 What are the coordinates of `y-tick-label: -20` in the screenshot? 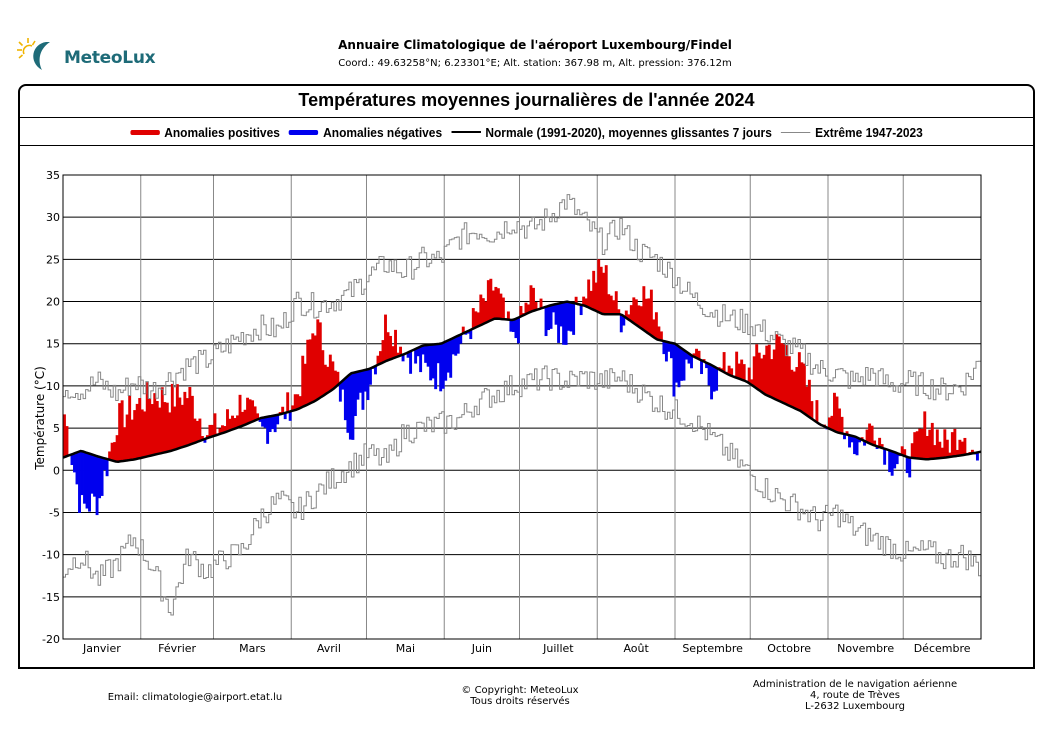 It's located at (51, 639).